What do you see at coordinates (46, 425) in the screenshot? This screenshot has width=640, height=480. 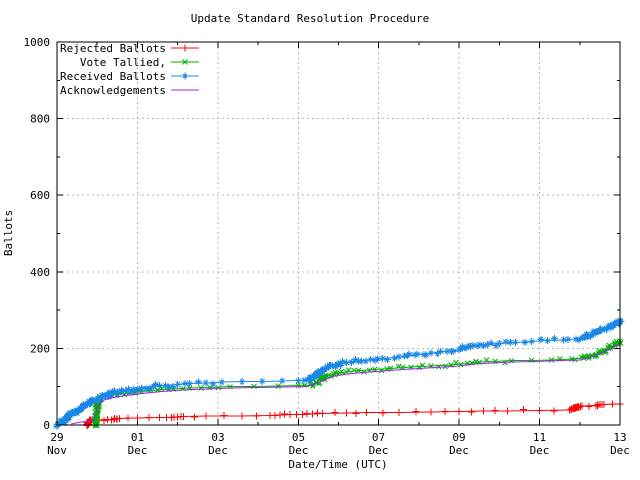 I see `y-tick-label: 0` at bounding box center [46, 425].